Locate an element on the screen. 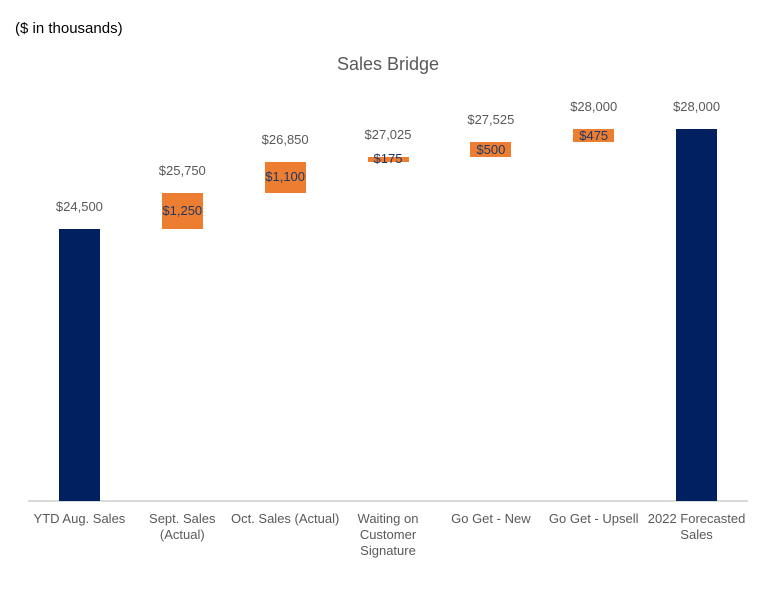 The height and width of the screenshot is (598, 770). x-axis-line is located at coordinates (388, 501).